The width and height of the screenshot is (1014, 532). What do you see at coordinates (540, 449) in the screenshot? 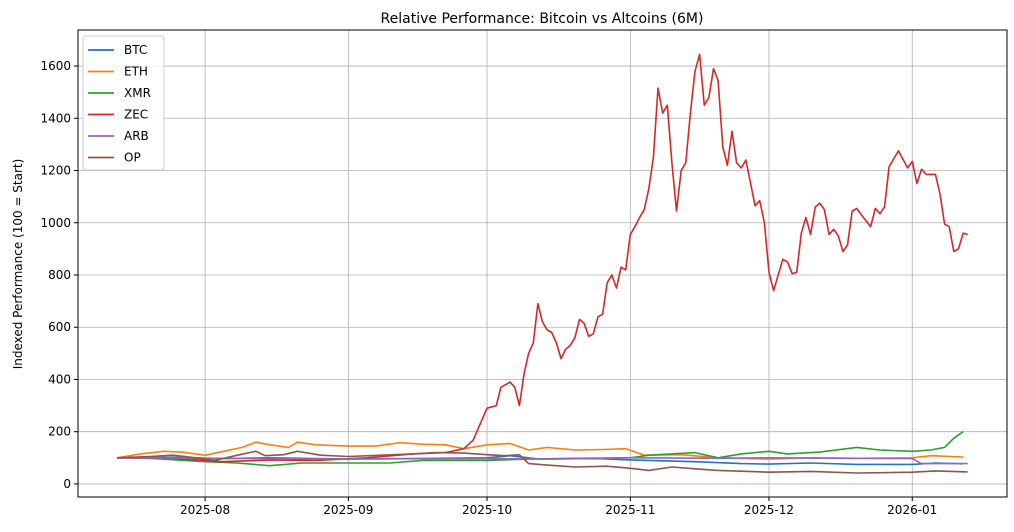
I see `series-line-xmr` at bounding box center [540, 449].